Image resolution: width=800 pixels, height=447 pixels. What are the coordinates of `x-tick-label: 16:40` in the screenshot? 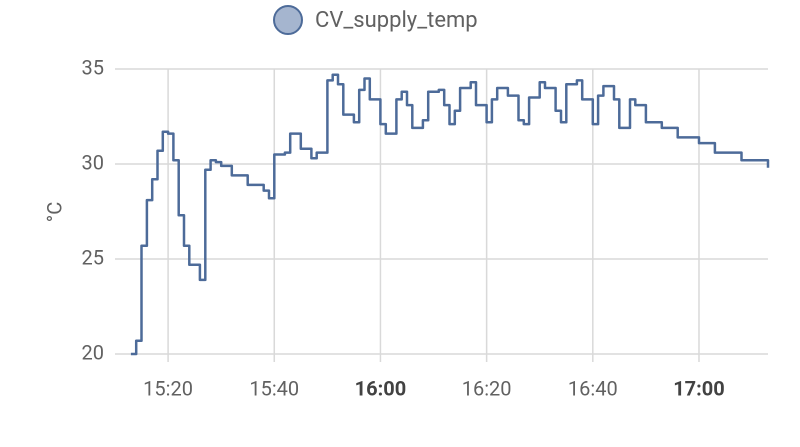 It's located at (593, 388).